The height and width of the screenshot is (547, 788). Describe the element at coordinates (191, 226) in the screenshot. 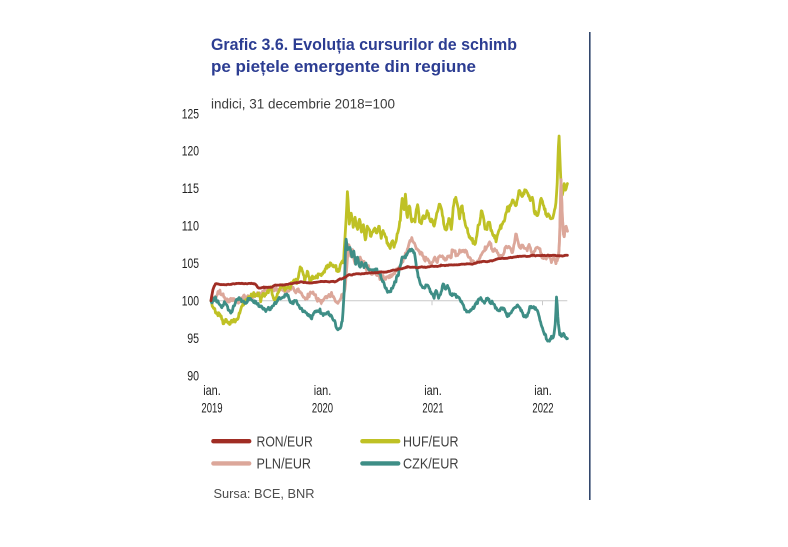

I see `svg-text: 110` at that location.